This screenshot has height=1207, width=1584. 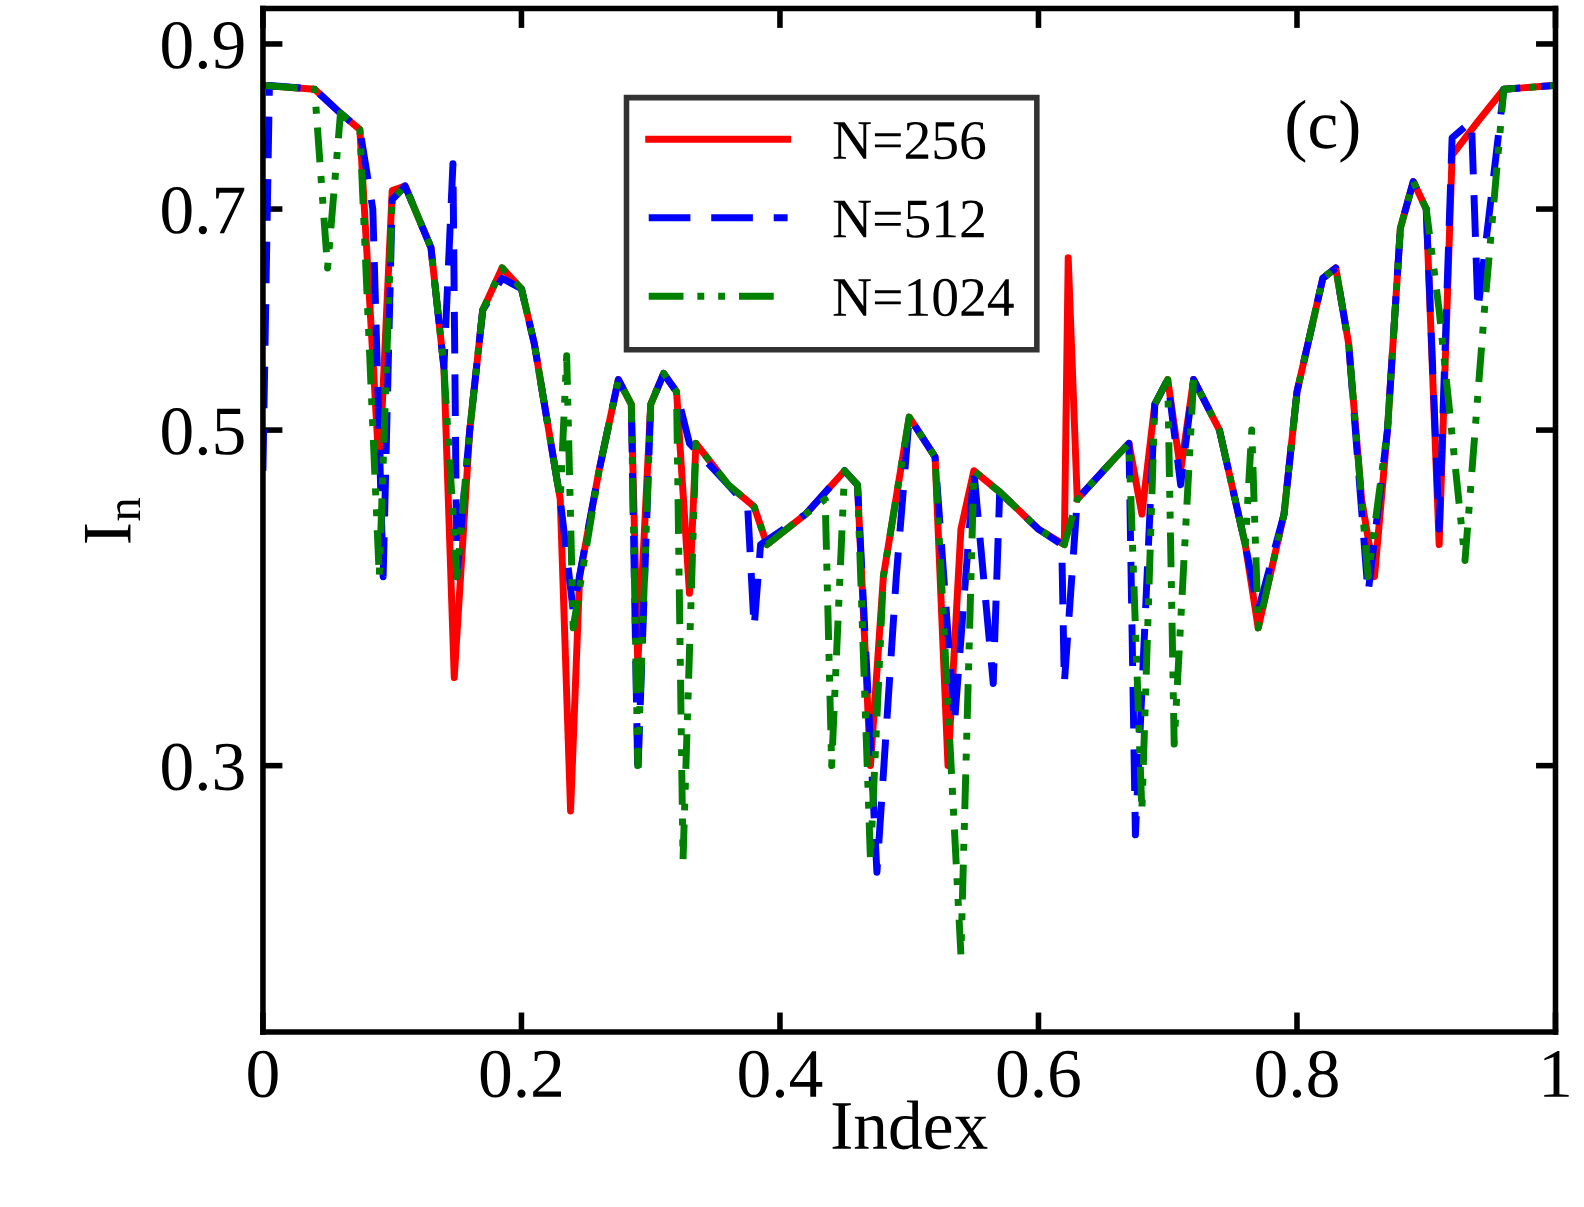 I want to click on y-tick-label: 0.9, so click(x=203, y=45).